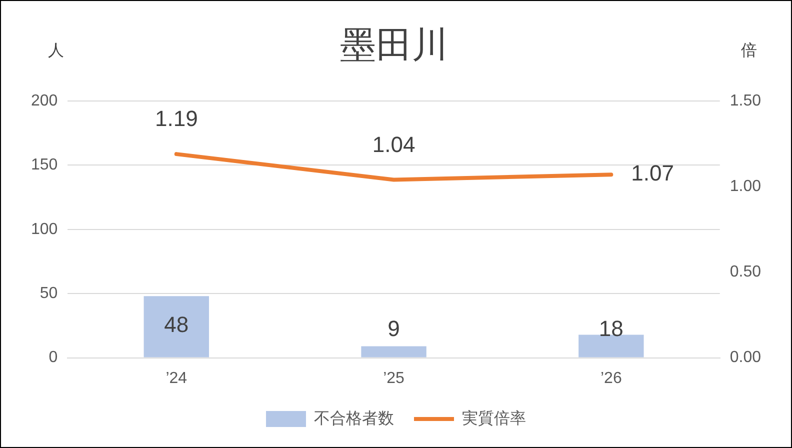 Image resolution: width=792 pixels, height=448 pixels. Describe the element at coordinates (53, 357) in the screenshot. I see `y-tick-label: 0` at that location.